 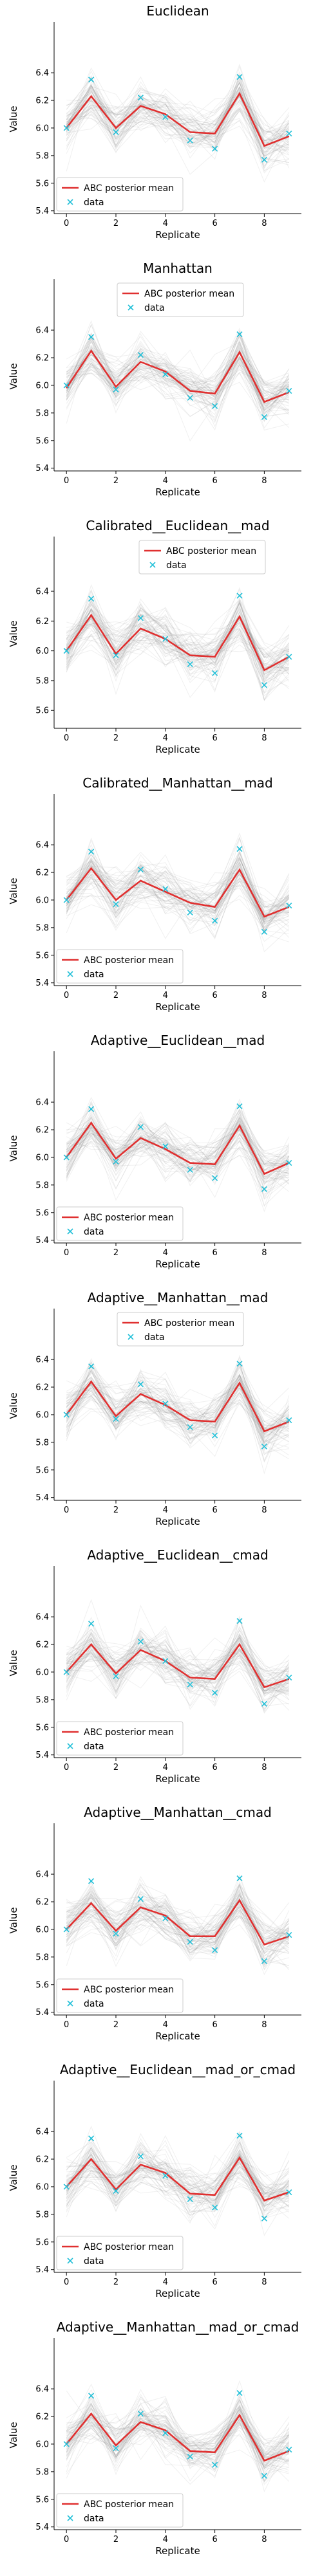 What do you see at coordinates (177, 11) in the screenshot?
I see `chart-title: Euclidean` at bounding box center [177, 11].